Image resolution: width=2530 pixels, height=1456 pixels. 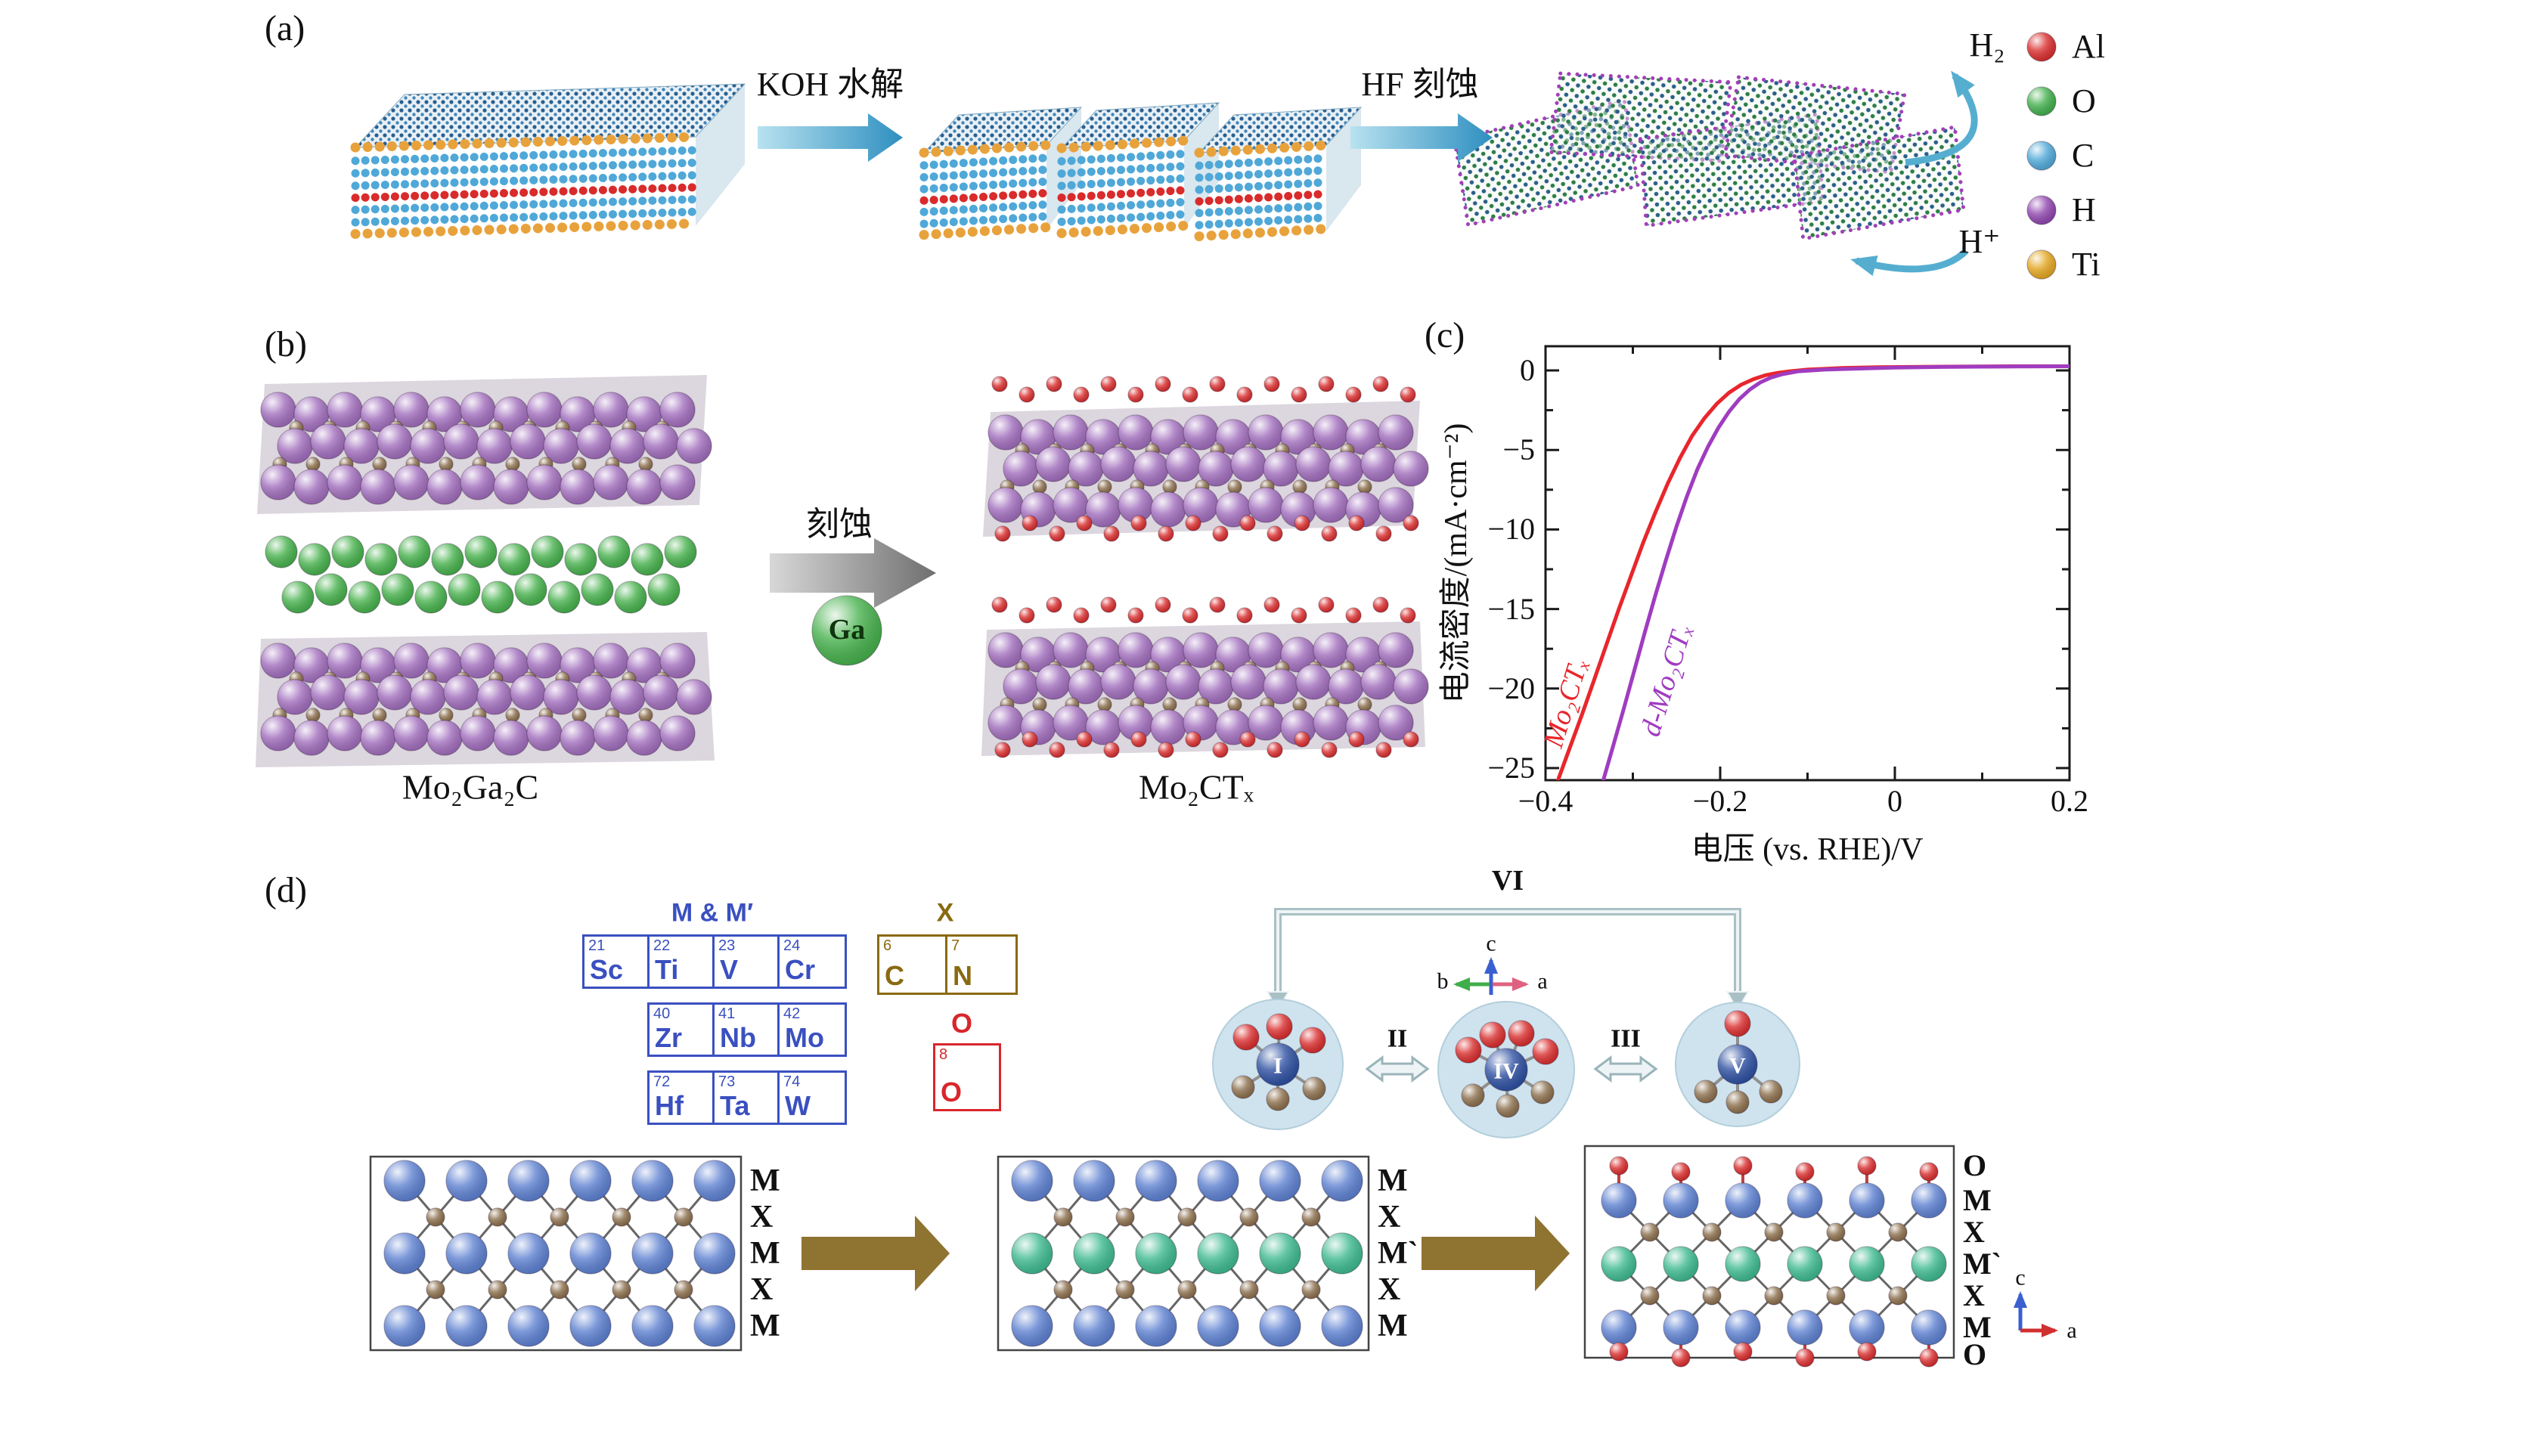 I want to click on hplus-reactant-label: H⁺, so click(x=1979, y=241).